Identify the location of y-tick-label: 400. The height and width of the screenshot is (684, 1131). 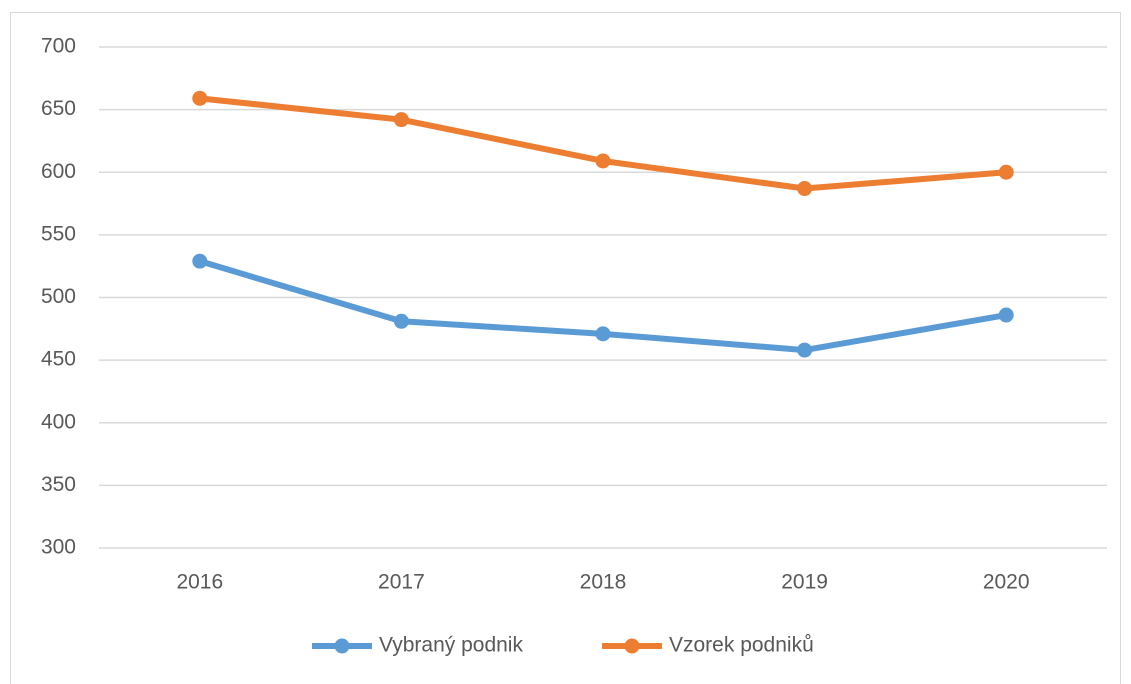
(58, 421).